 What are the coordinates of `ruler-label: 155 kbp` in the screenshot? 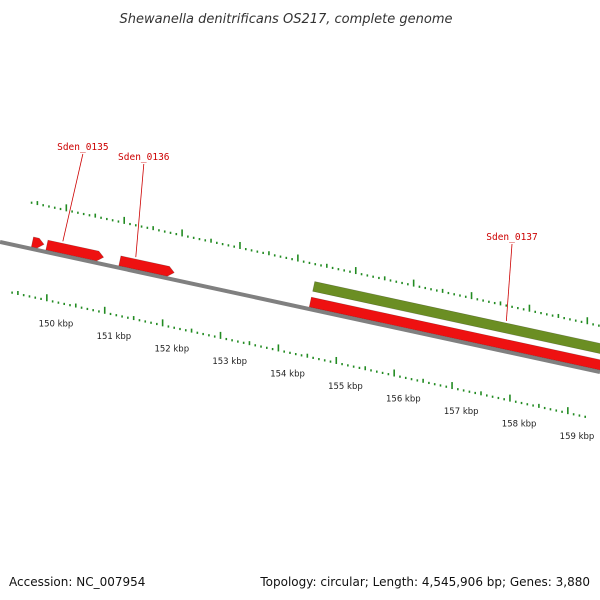 It's located at (345, 387).